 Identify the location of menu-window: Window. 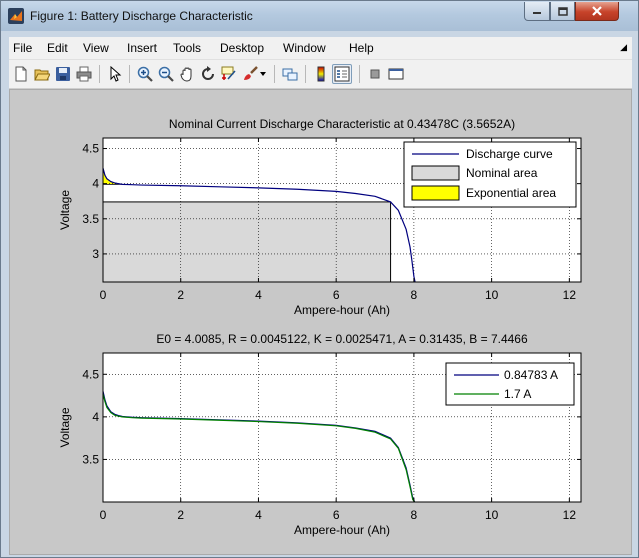
(304, 48).